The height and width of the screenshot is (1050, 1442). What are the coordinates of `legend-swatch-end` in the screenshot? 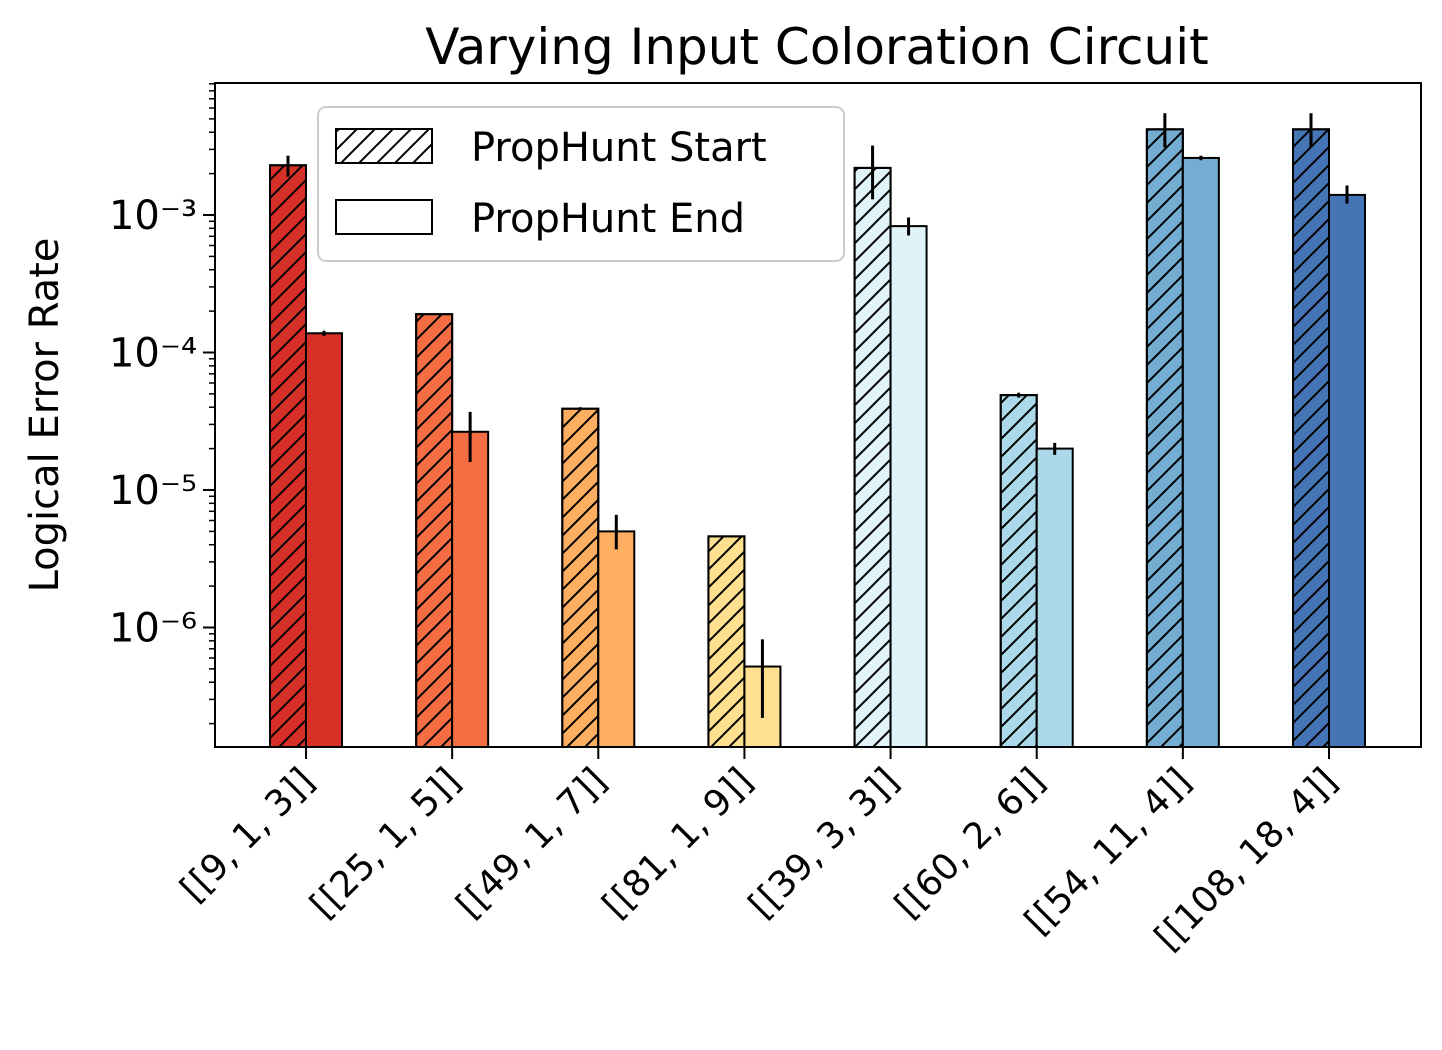 It's located at (384, 217).